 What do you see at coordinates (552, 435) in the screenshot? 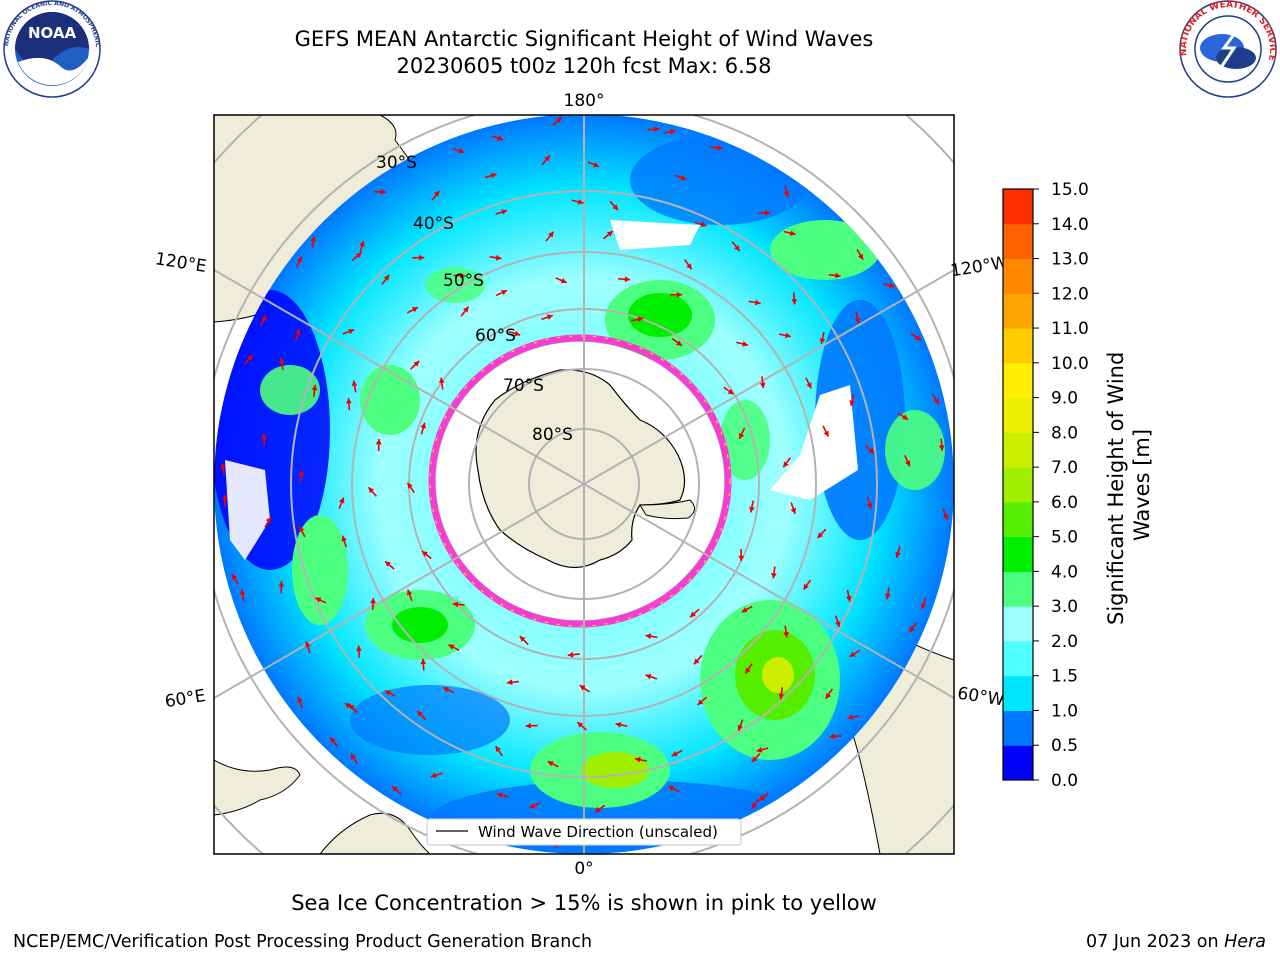
I see `lat-label-80s: 80°S` at bounding box center [552, 435].